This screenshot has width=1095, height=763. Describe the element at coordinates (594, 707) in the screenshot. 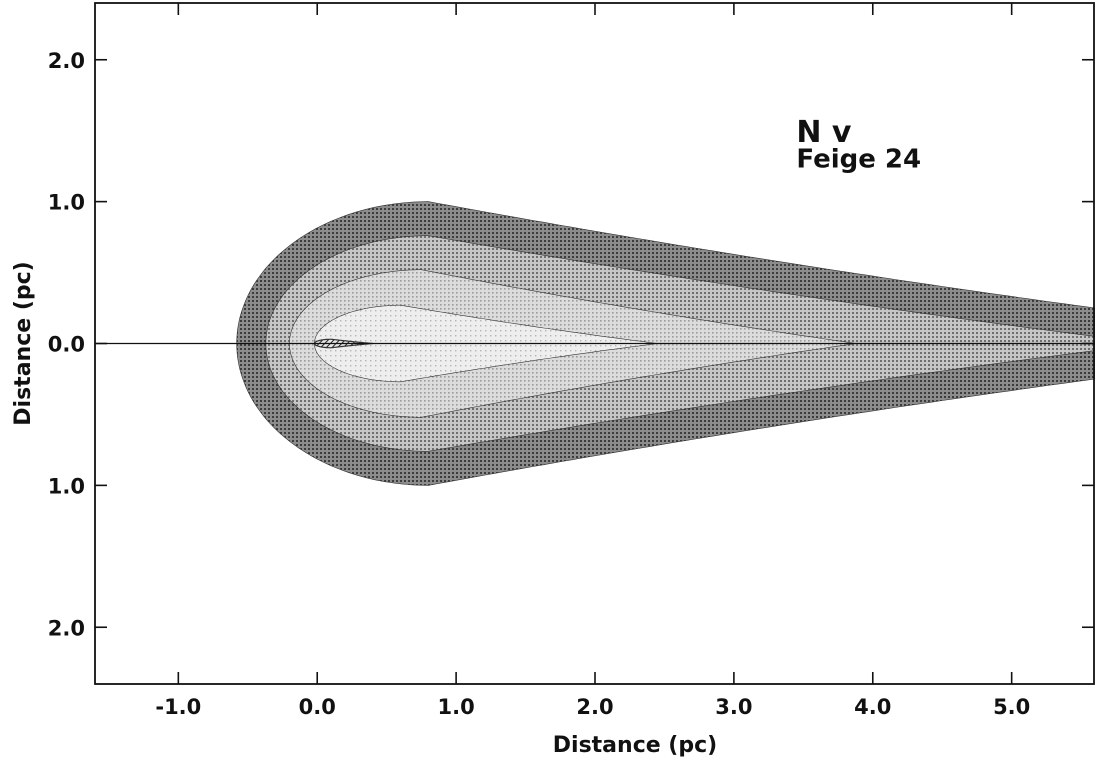

I see `x-tick-label: 2.0` at that location.